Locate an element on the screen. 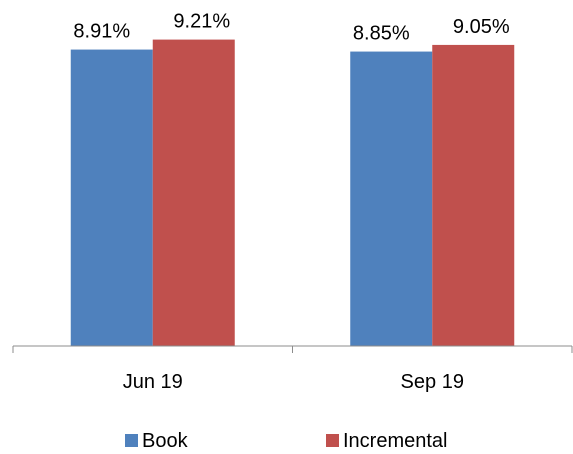 The height and width of the screenshot is (454, 573). legend-swatch-book is located at coordinates (131, 440).